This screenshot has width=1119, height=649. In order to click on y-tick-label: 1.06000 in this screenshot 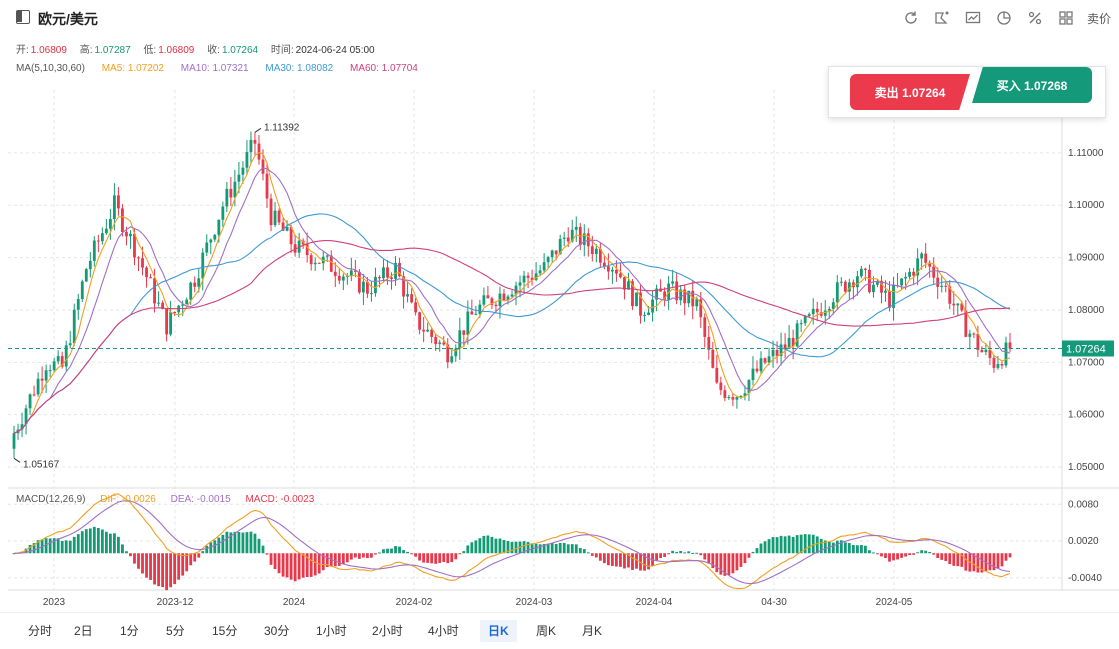, I will do `click(1086, 415)`.